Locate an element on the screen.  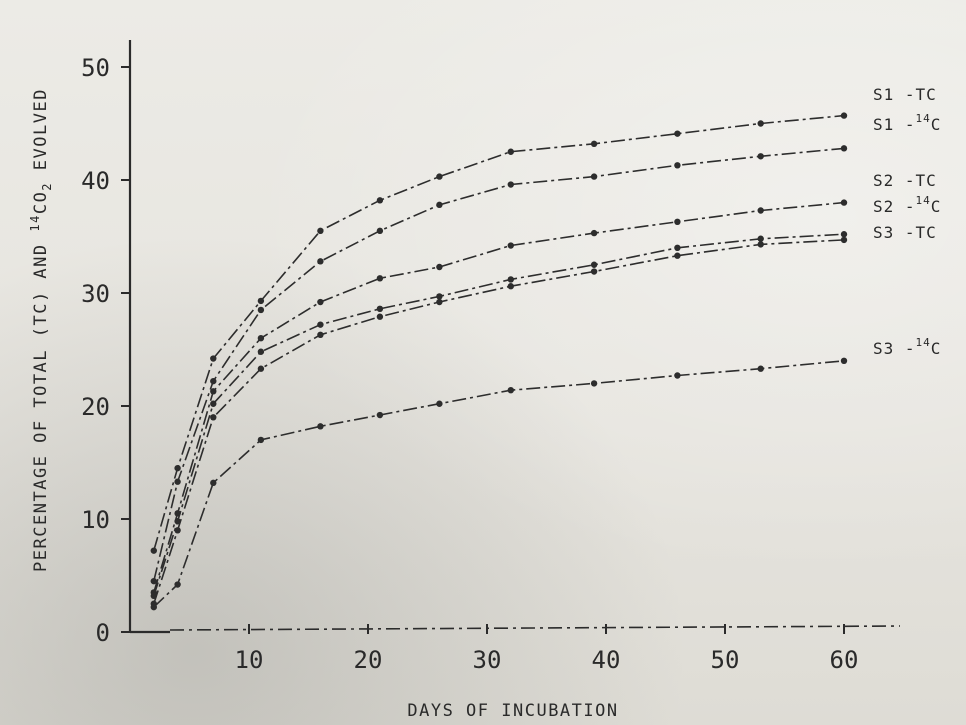
x-axis-ticks: 10 20 30 40 50 60 is located at coordinates (547, 649).